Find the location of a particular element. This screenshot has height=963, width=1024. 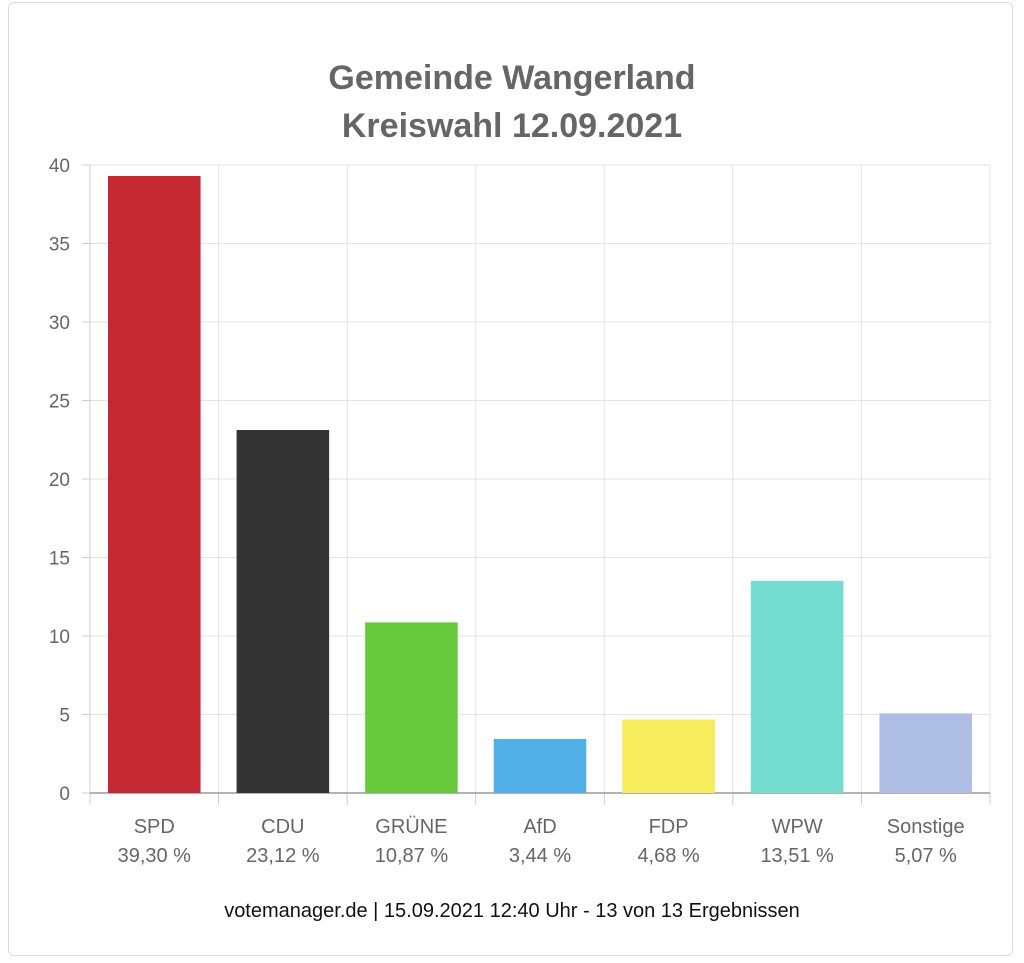

y-tick-label: 25 is located at coordinates (59, 402).